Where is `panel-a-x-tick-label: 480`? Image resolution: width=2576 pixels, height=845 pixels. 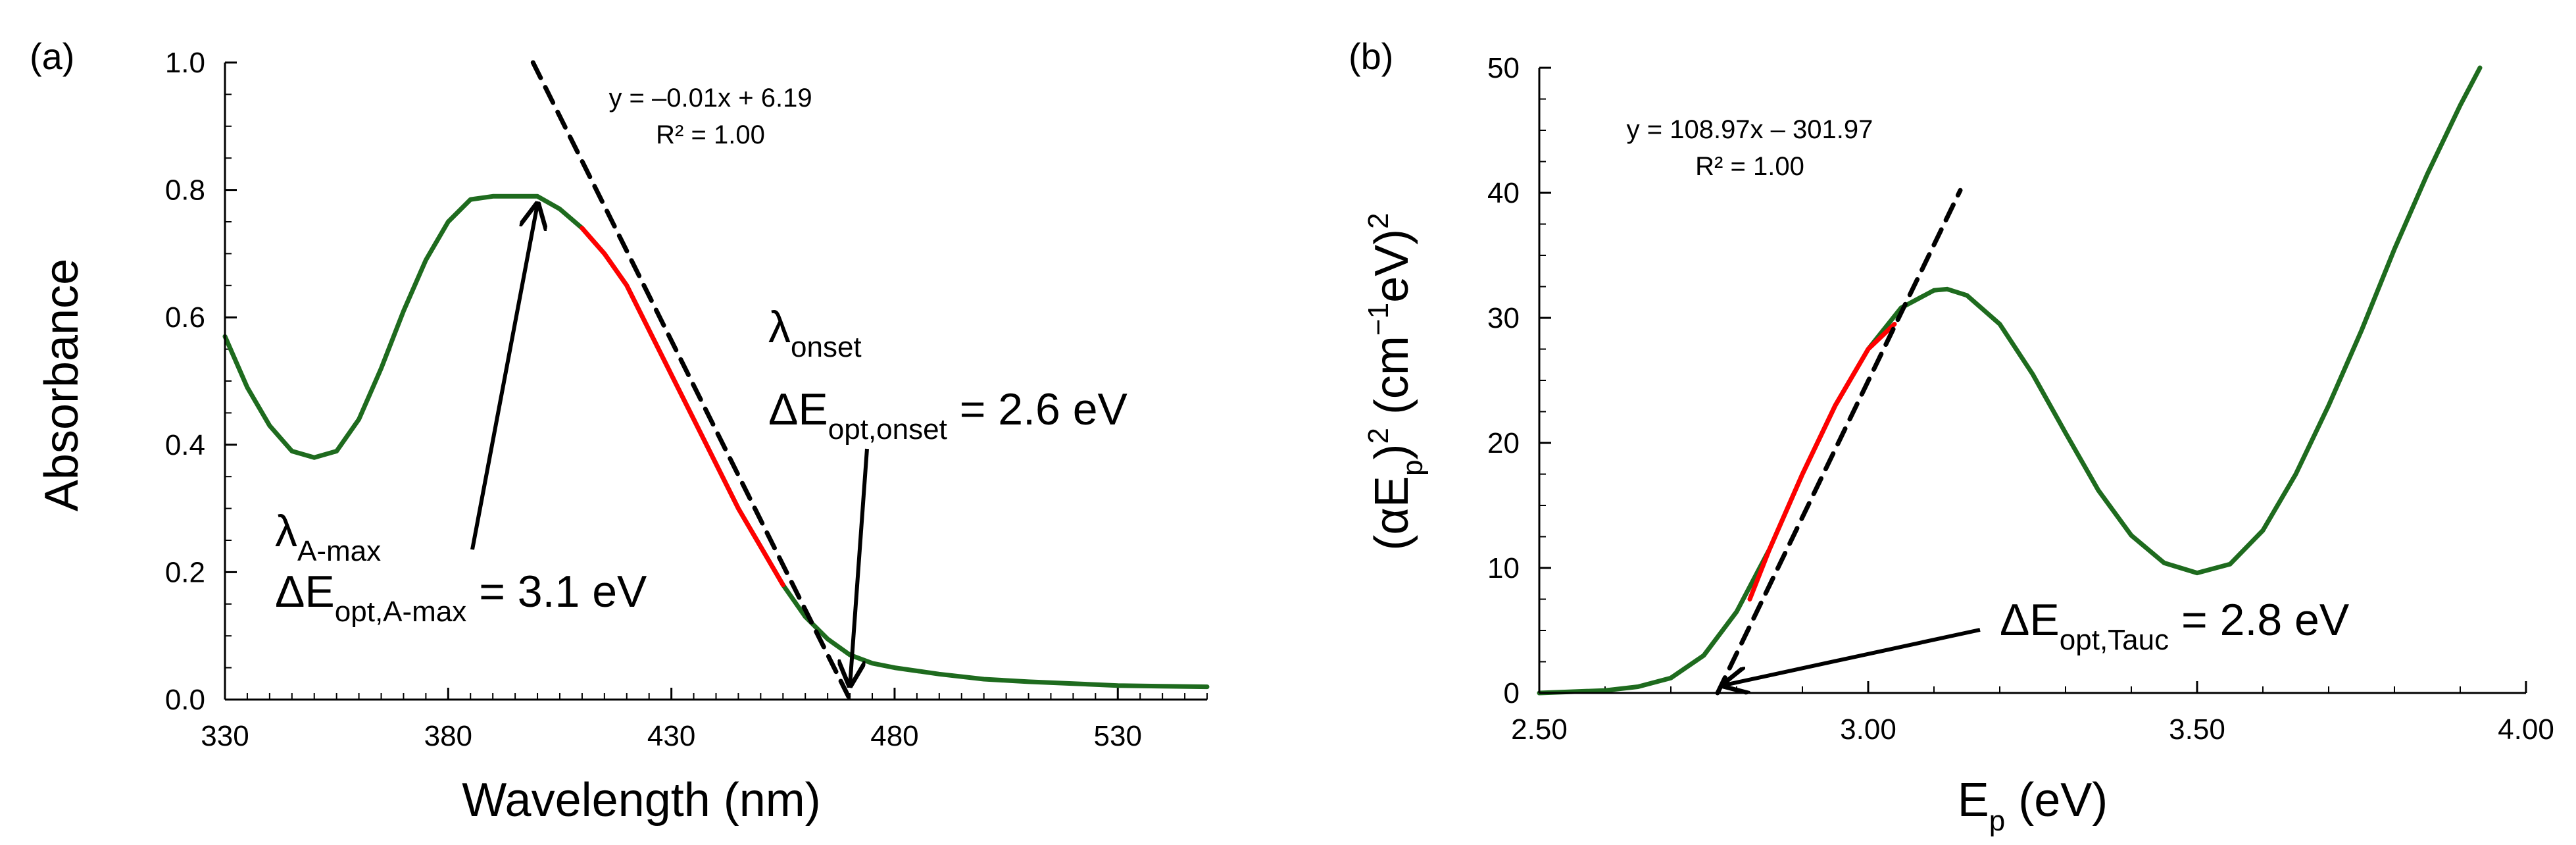 panel-a-x-tick-label: 480 is located at coordinates (894, 736).